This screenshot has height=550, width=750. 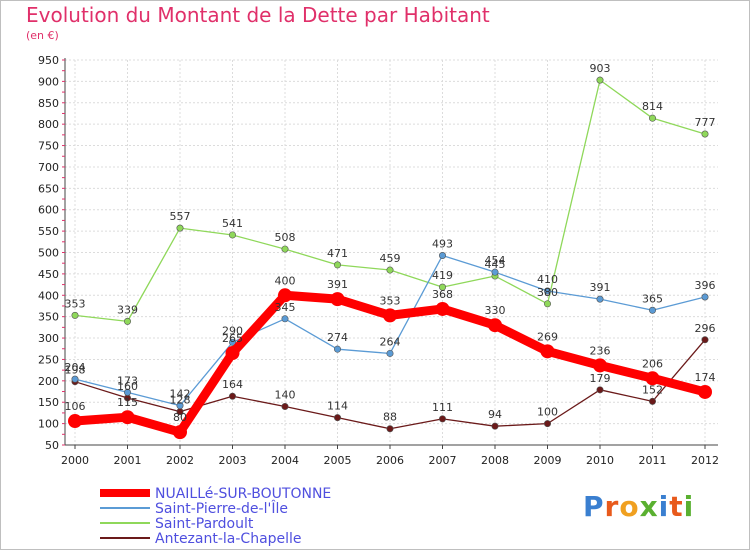 What do you see at coordinates (600, 378) in the screenshot?
I see `data-label: 179` at bounding box center [600, 378].